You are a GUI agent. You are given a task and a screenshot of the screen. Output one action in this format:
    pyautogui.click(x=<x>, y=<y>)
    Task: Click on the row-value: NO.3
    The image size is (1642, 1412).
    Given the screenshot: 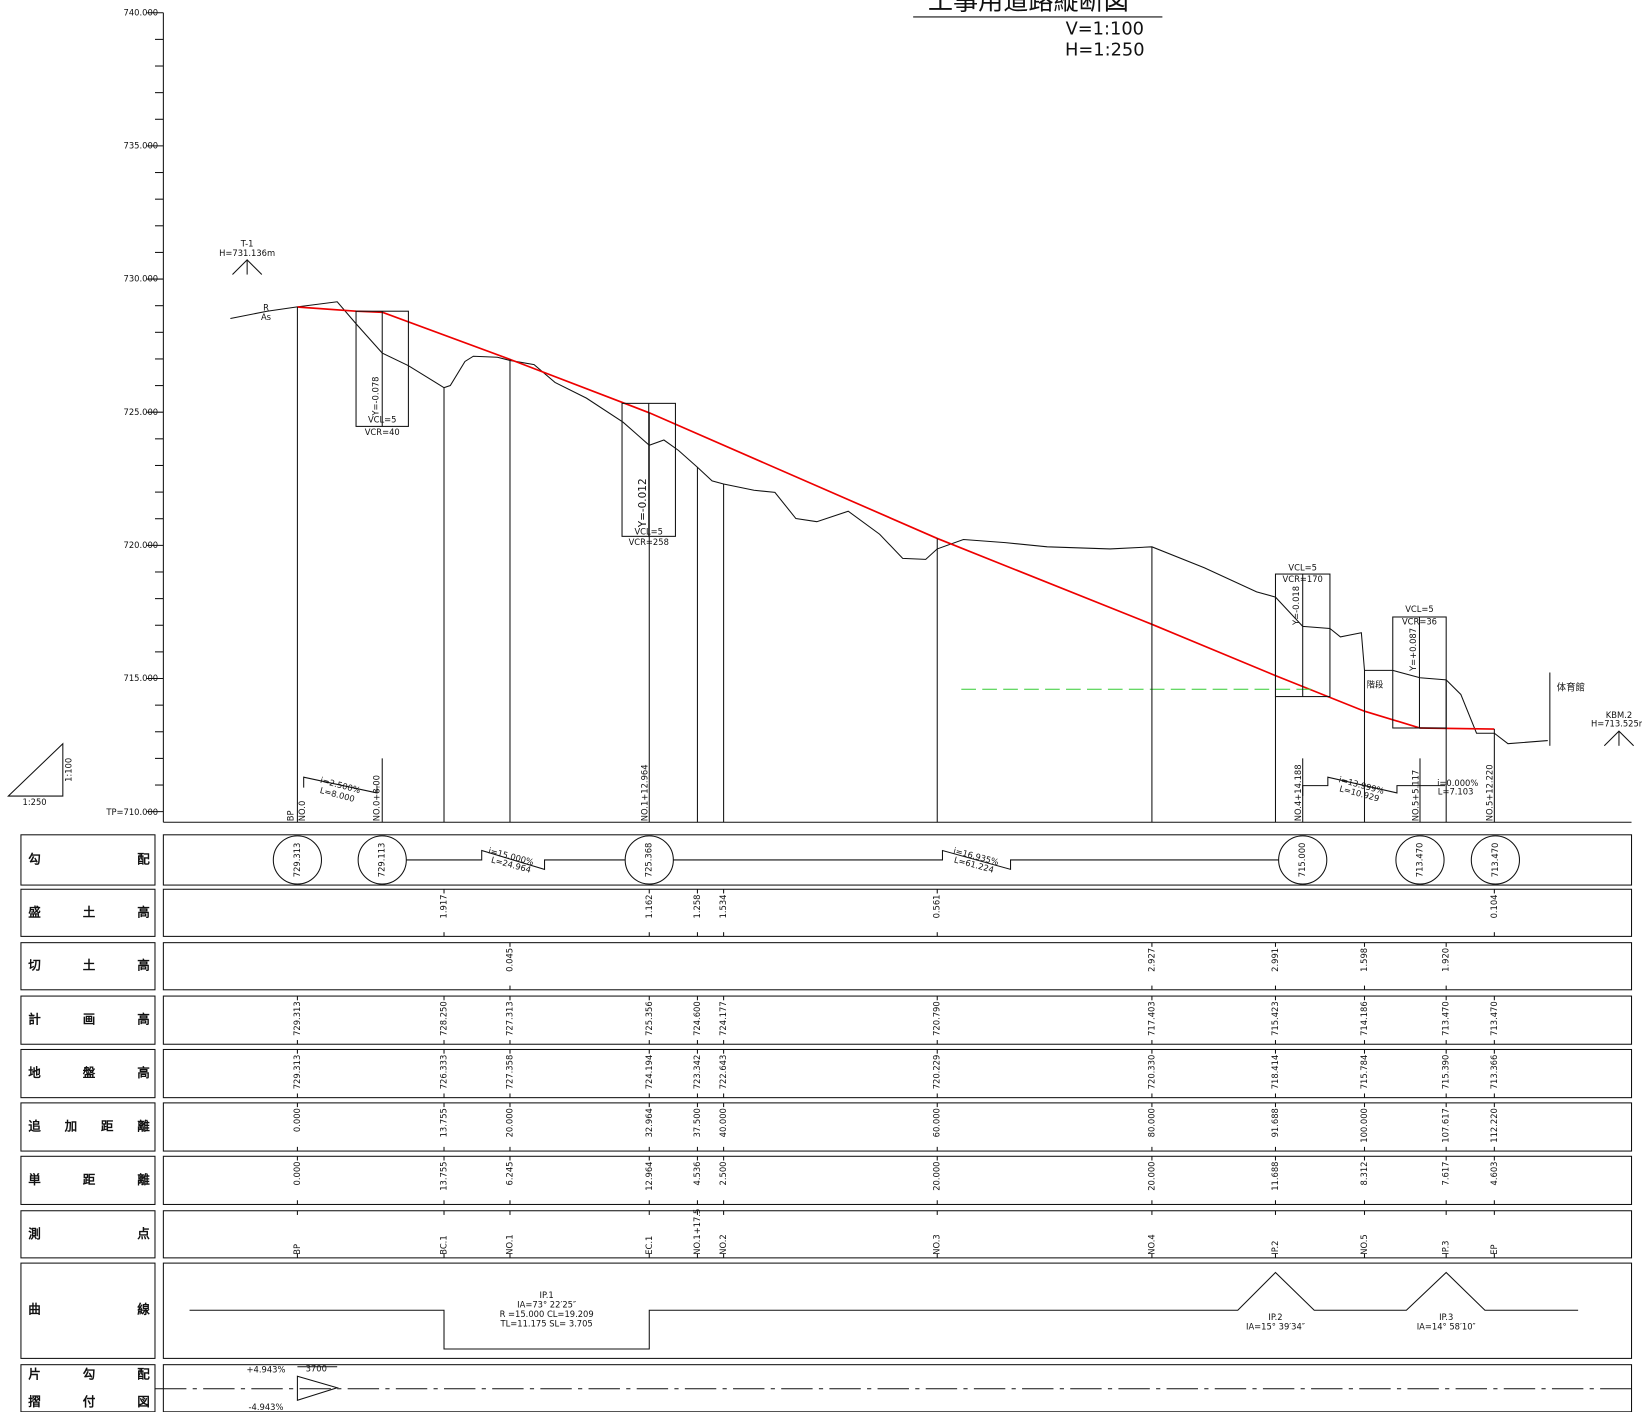 What is the action you would take?
    pyautogui.click(x=937, y=1244)
    